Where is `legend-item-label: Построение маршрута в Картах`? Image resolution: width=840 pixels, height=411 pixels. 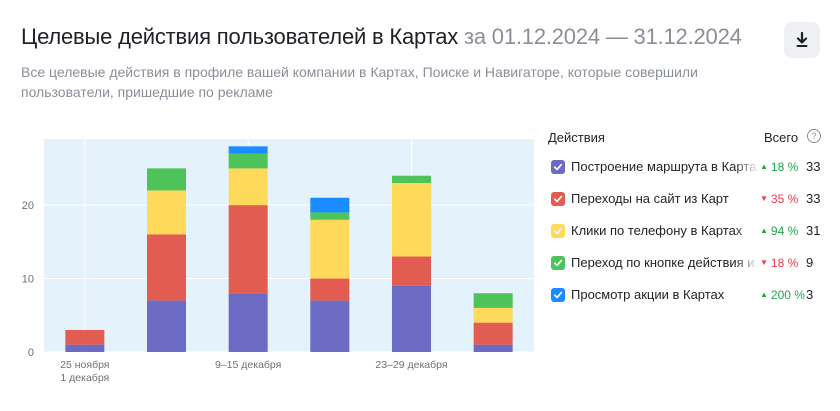
legend-item-label: Построение маршрута в Картах is located at coordinates (665, 166).